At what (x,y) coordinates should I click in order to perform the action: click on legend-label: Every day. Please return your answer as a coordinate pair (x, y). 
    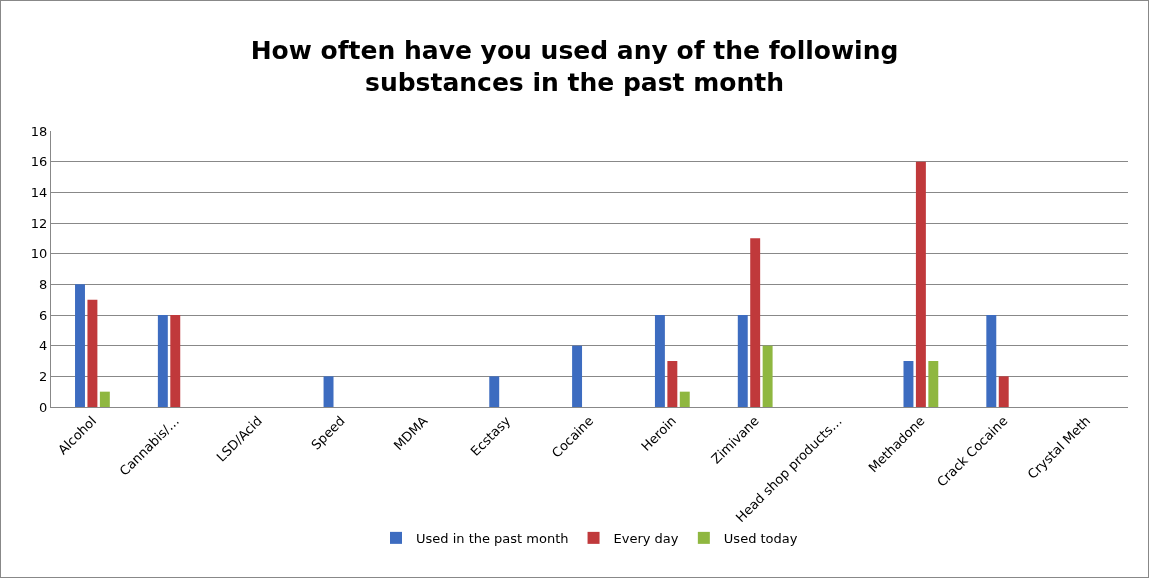
    Looking at the image, I should click on (646, 538).